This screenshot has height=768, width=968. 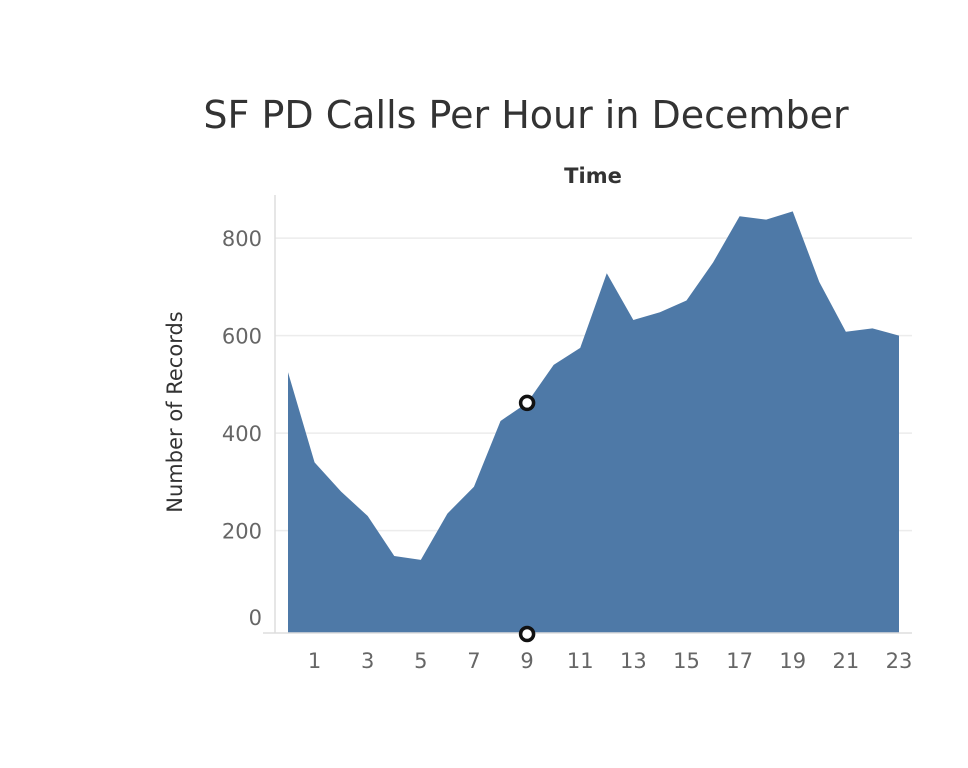 I want to click on hover-marker-axis, so click(x=527, y=634).